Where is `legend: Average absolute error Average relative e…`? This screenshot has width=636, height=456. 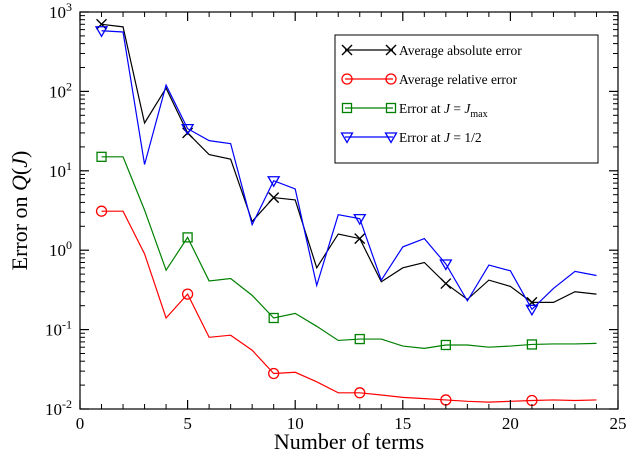 legend: Average absolute error Average relative e… is located at coordinates (466, 99).